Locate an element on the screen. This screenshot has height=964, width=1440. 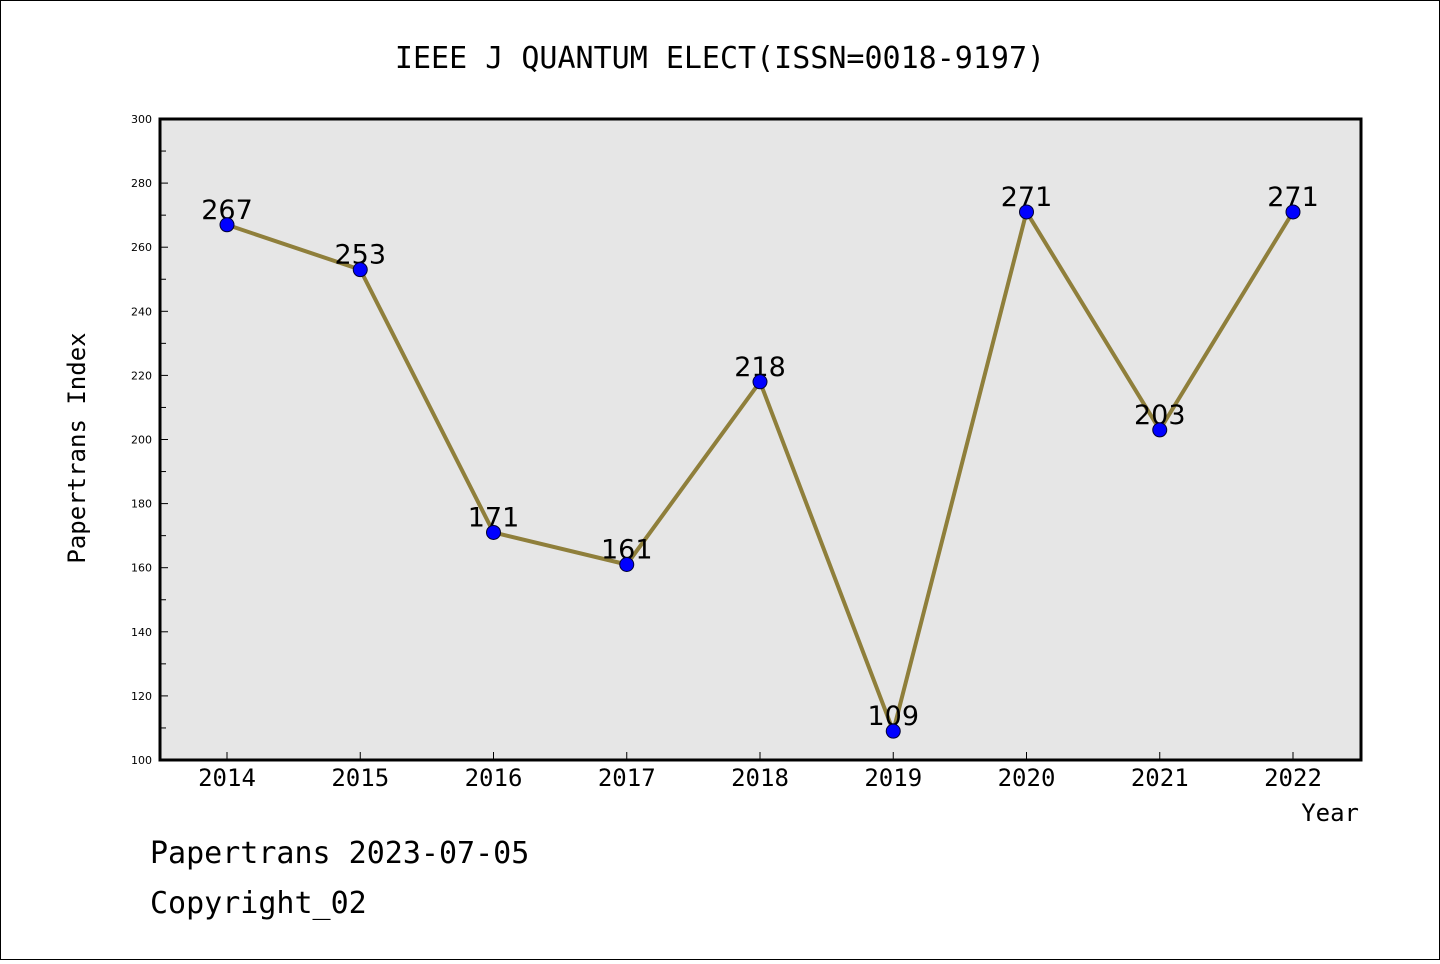
y-tick-label: 140 is located at coordinates (141, 632).